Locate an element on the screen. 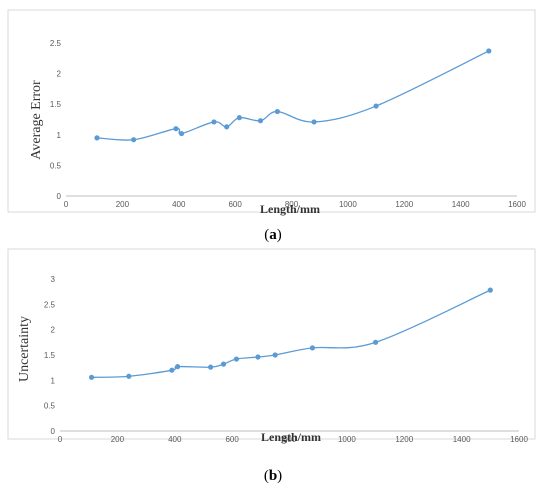 This screenshot has width=550, height=489. y-tick-label: 3 is located at coordinates (53, 279).